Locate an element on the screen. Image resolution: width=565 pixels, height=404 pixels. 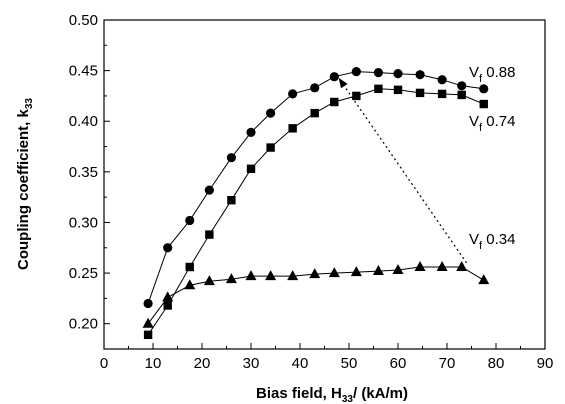
x-tick-label: 10 is located at coordinates (153, 363).